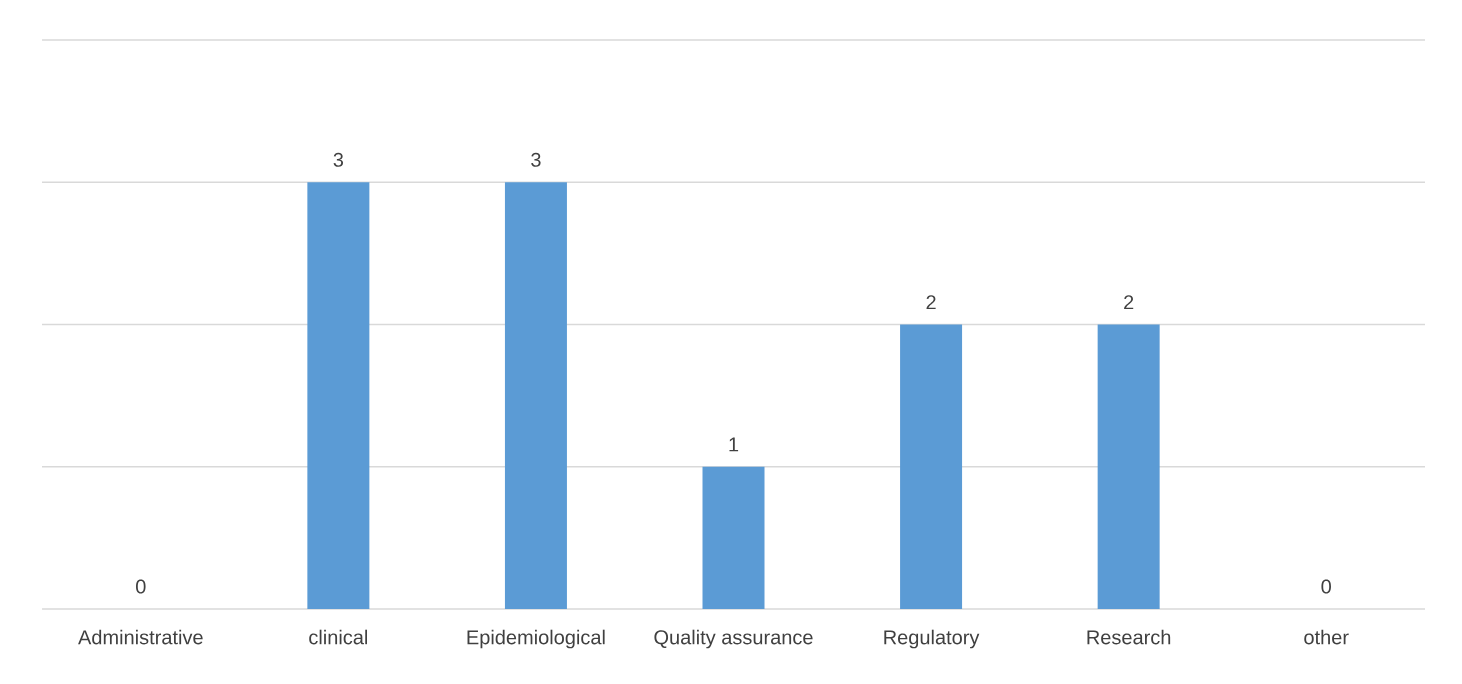 The width and height of the screenshot is (1462, 684). Describe the element at coordinates (536, 639) in the screenshot. I see `x-tick-label: Epidemiological` at that location.